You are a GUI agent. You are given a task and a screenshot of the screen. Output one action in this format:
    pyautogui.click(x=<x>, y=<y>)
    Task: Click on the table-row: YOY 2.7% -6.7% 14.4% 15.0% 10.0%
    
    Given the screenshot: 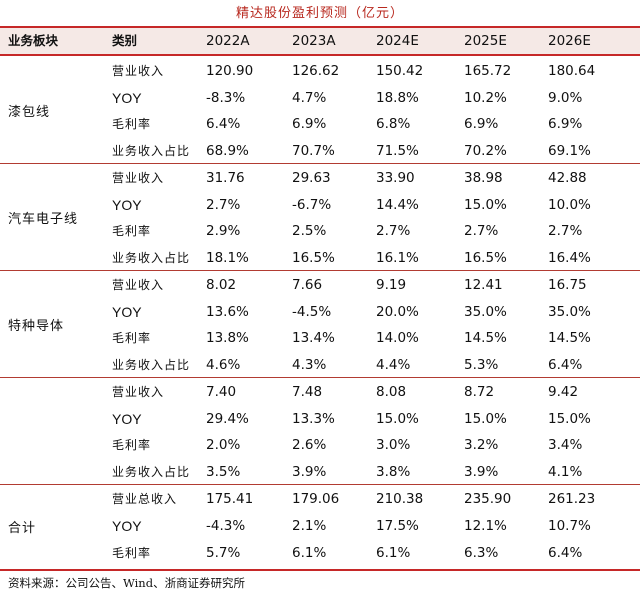 What is the action you would take?
    pyautogui.click(x=320, y=205)
    